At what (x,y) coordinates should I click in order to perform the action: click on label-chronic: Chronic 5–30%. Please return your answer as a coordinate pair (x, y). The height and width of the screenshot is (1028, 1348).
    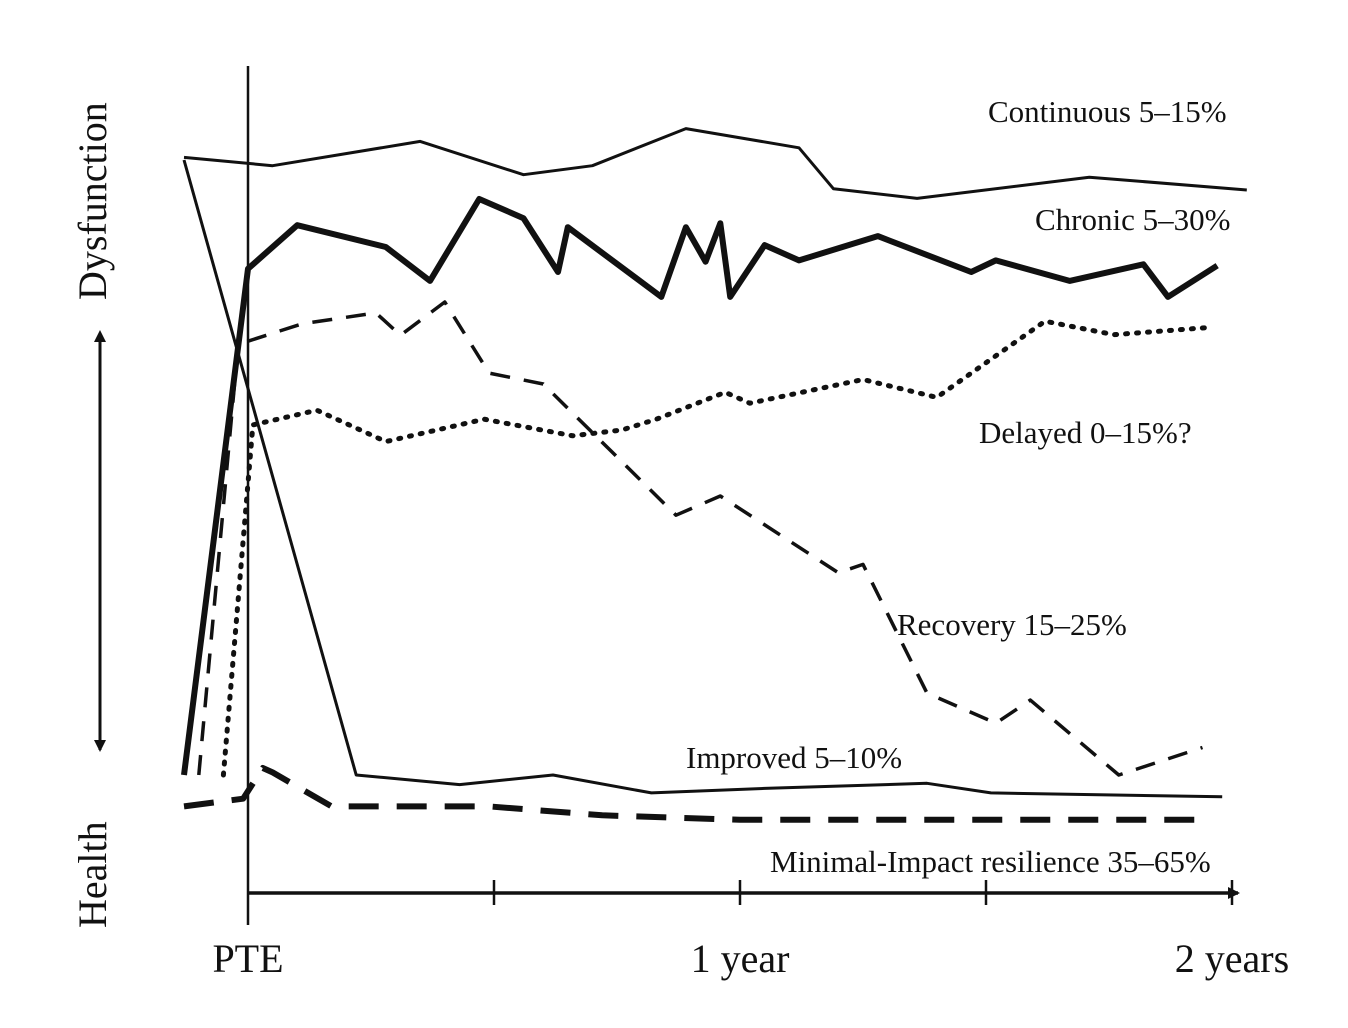
    Looking at the image, I should click on (1132, 219).